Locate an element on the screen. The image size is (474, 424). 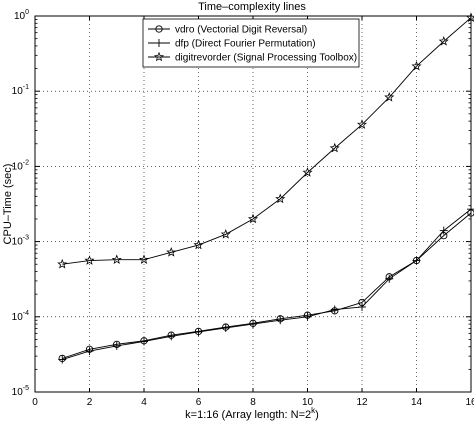
y-tick-label: 10⁻² is located at coordinates (20, 165).